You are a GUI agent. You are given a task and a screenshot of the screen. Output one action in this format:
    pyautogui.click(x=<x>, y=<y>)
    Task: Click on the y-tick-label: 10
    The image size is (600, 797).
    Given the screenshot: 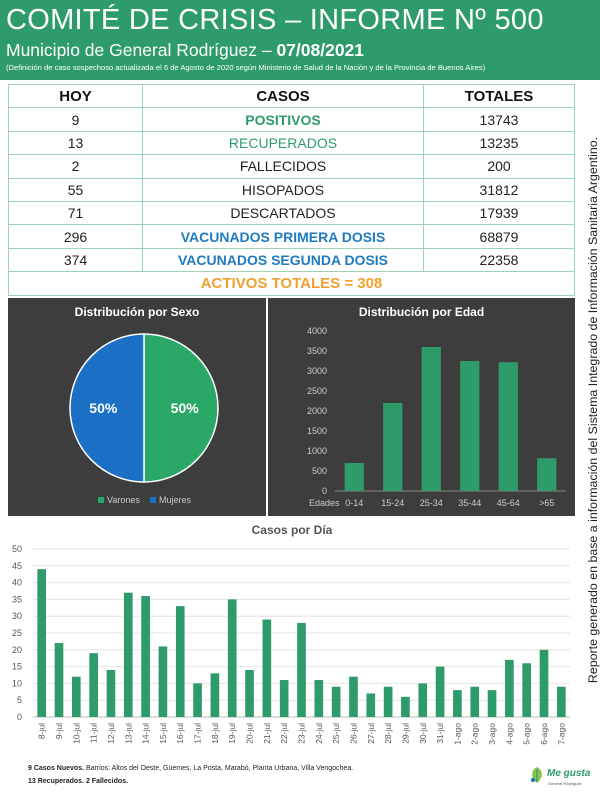 What is the action you would take?
    pyautogui.click(x=17, y=683)
    